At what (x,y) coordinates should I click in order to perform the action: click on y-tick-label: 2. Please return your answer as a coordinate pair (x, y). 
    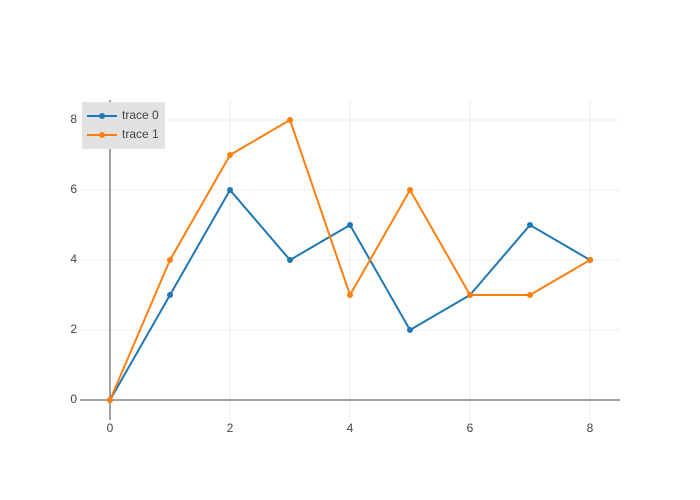
    Looking at the image, I should click on (73, 329).